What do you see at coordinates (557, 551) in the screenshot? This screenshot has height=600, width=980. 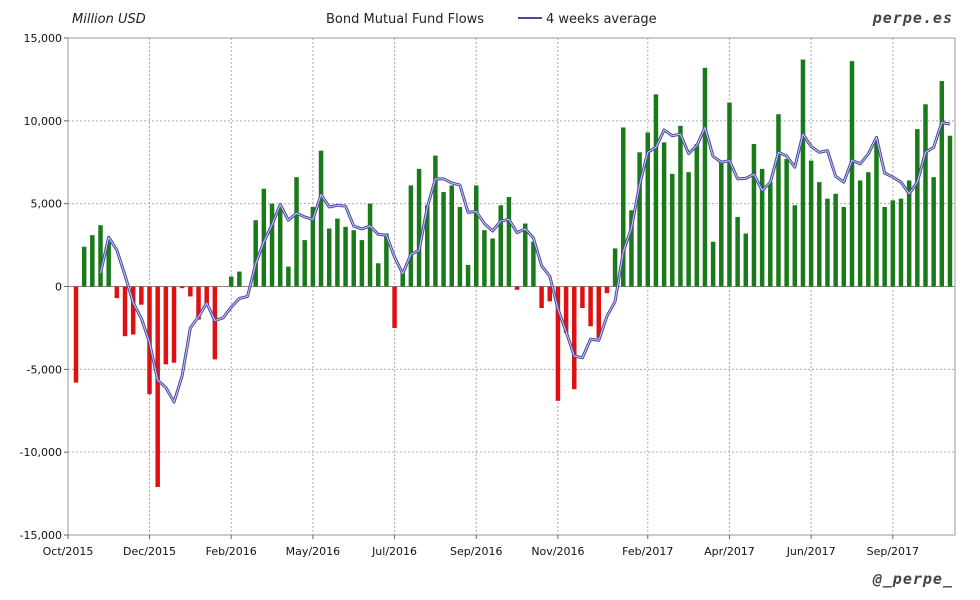 I see `x-tick-label: Nov/2016` at bounding box center [557, 551].